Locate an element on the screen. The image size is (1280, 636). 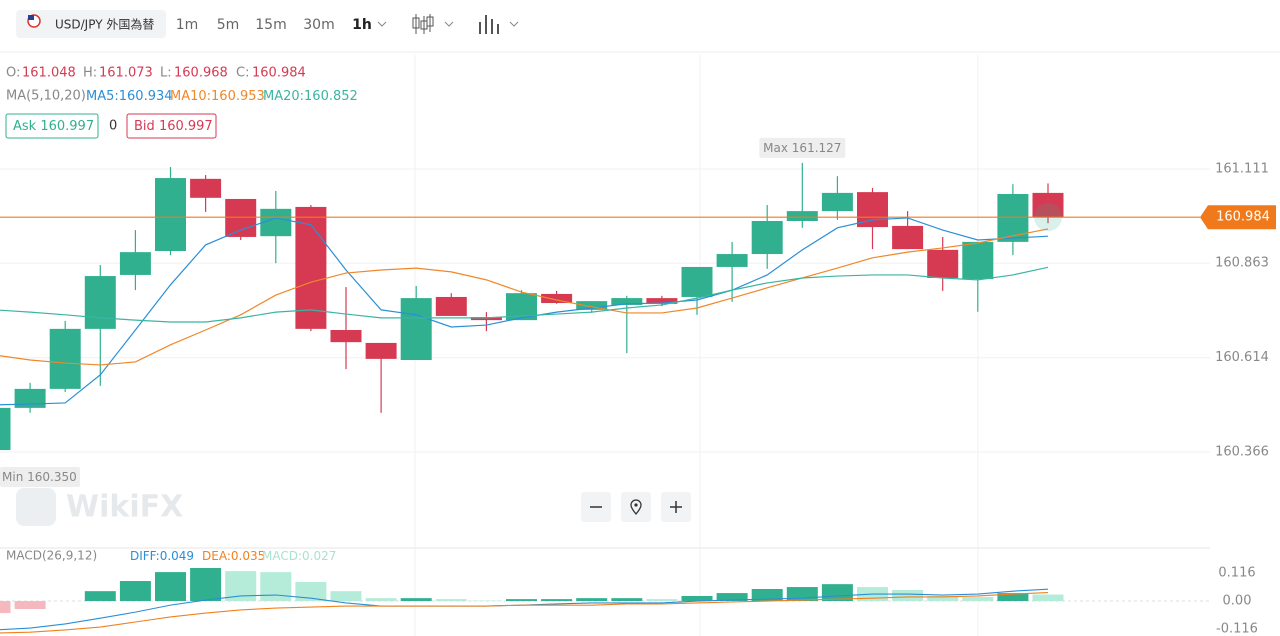
watermark: WikiFX is located at coordinates (124, 507).